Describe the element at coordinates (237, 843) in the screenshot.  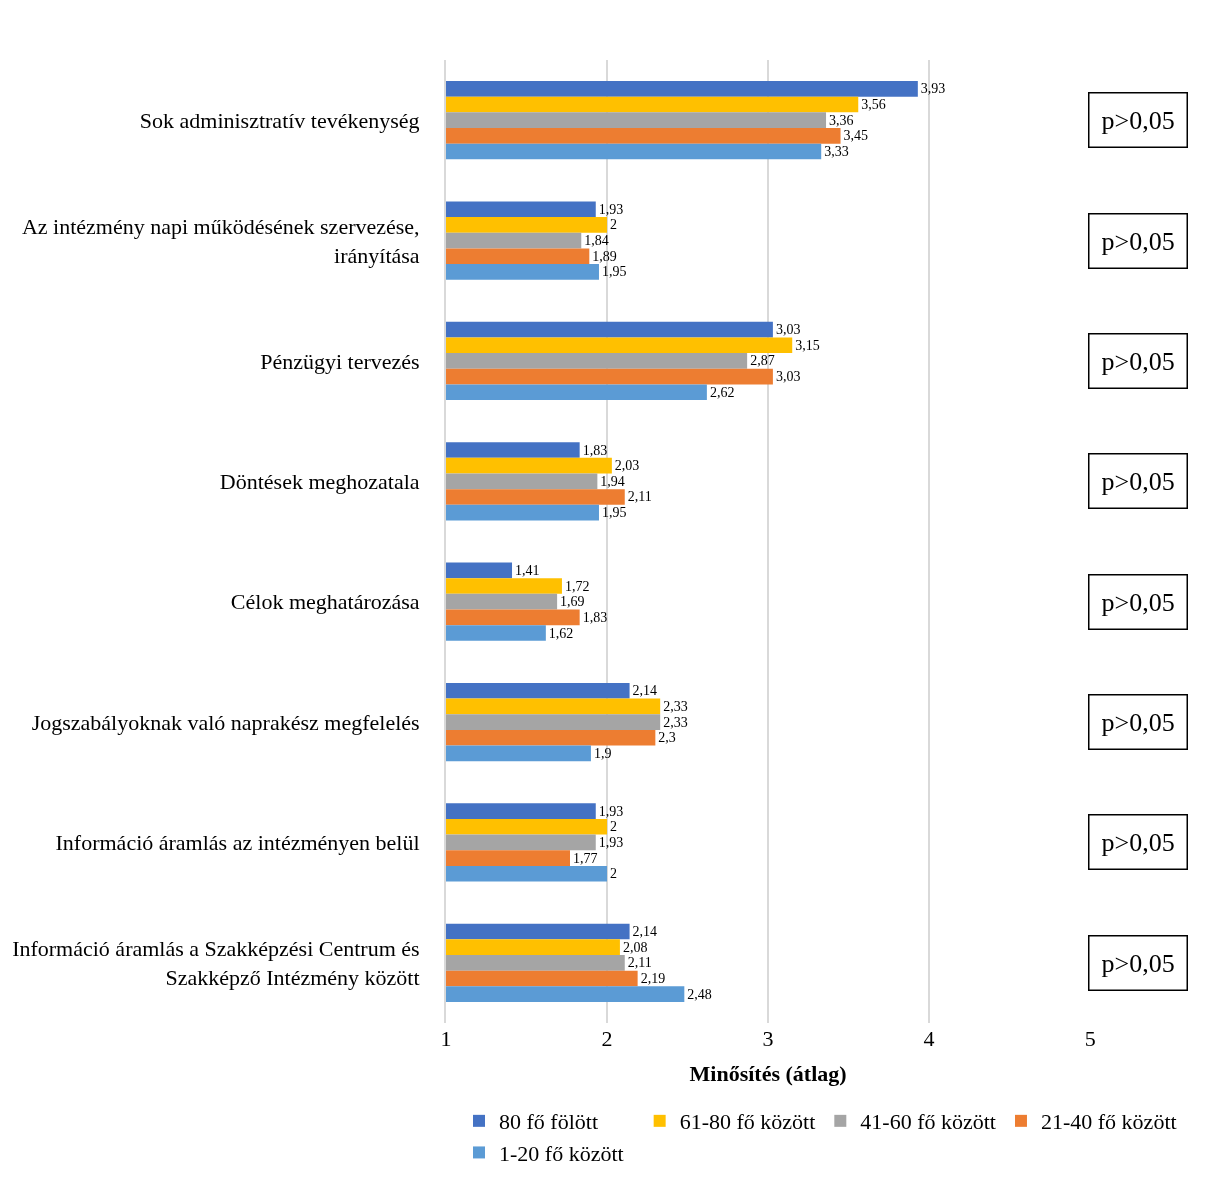
I see `y-tick-label: Információ áramlás az intézményen belül` at that location.